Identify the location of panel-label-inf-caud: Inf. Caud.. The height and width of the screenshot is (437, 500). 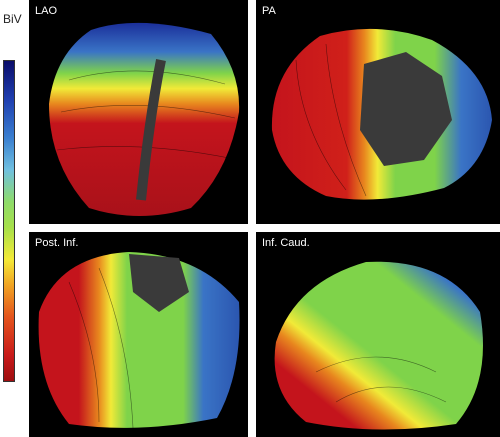
(286, 243).